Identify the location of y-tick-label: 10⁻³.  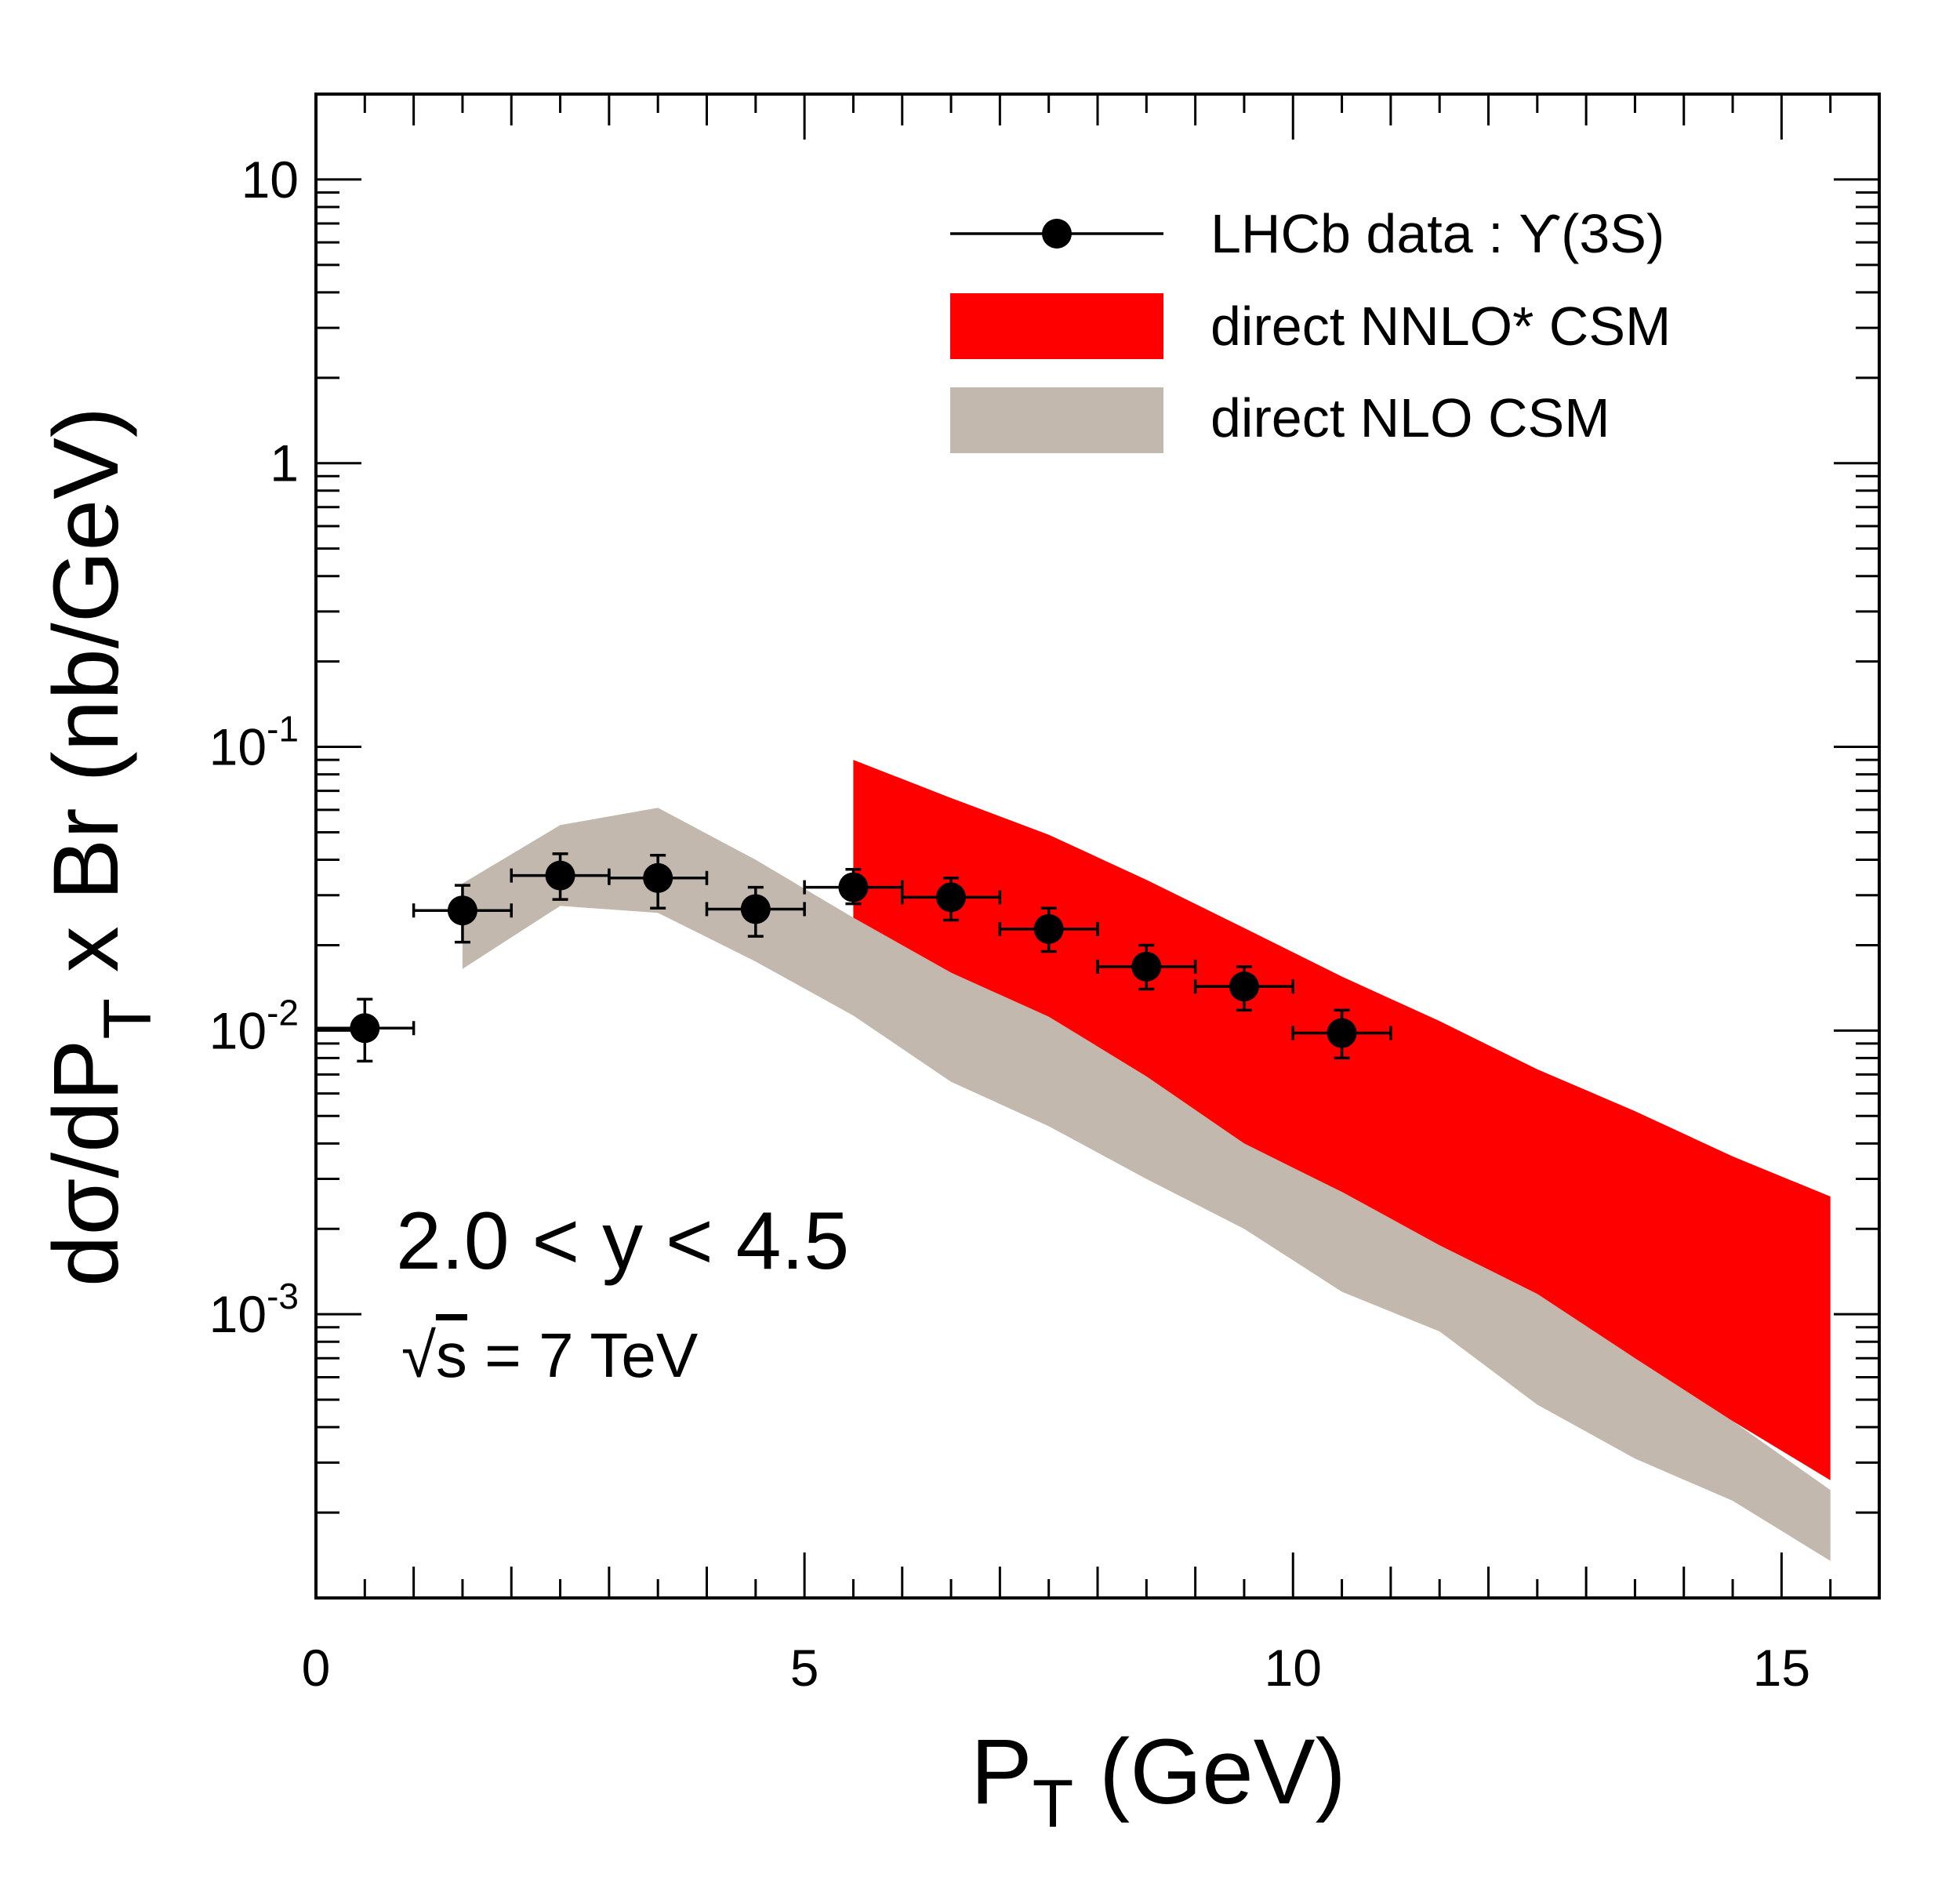
(254, 1309).